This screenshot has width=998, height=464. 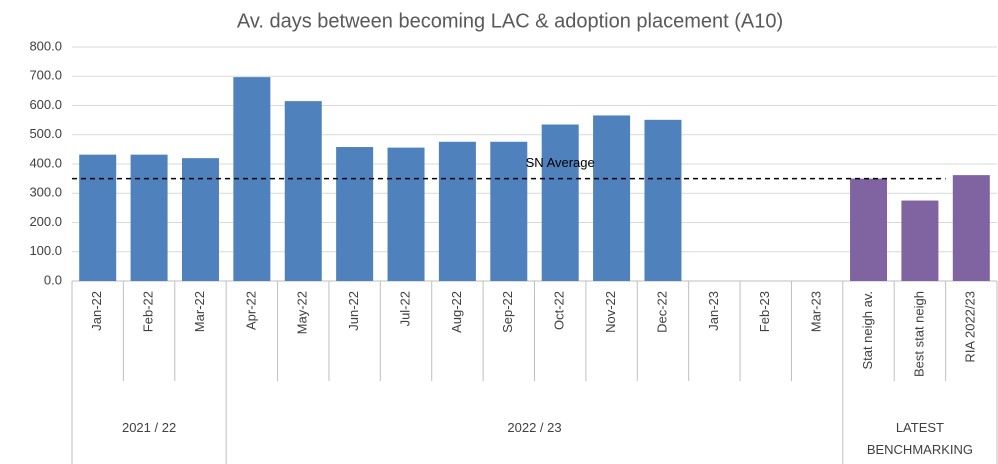 What do you see at coordinates (45, 133) in the screenshot?
I see `y-tick-label: 500.0` at bounding box center [45, 133].